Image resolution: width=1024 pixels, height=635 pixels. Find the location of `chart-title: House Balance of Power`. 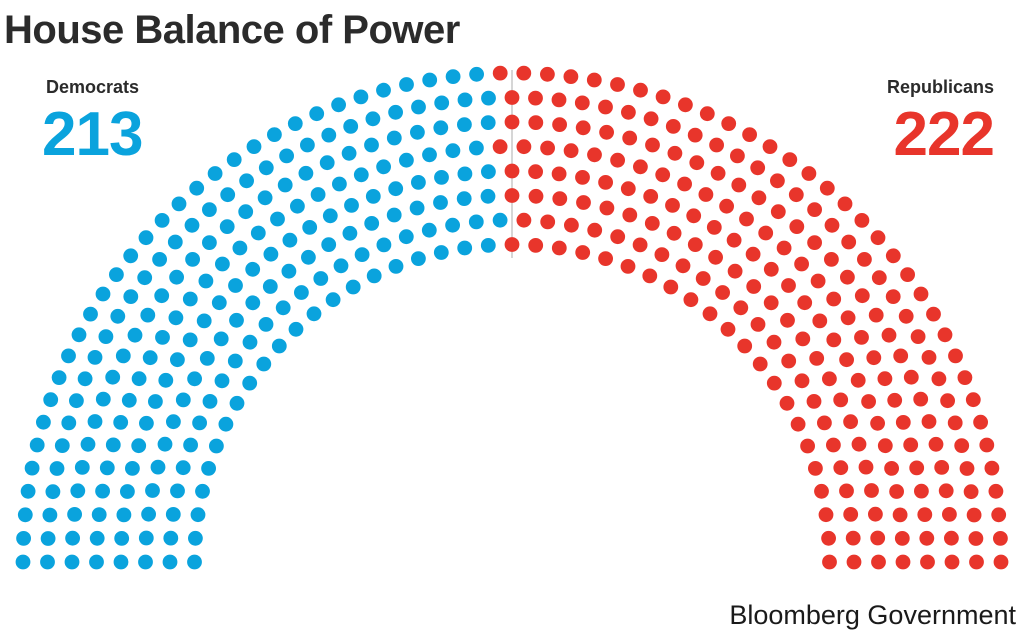

chart-title: House Balance of Power is located at coordinates (232, 30).